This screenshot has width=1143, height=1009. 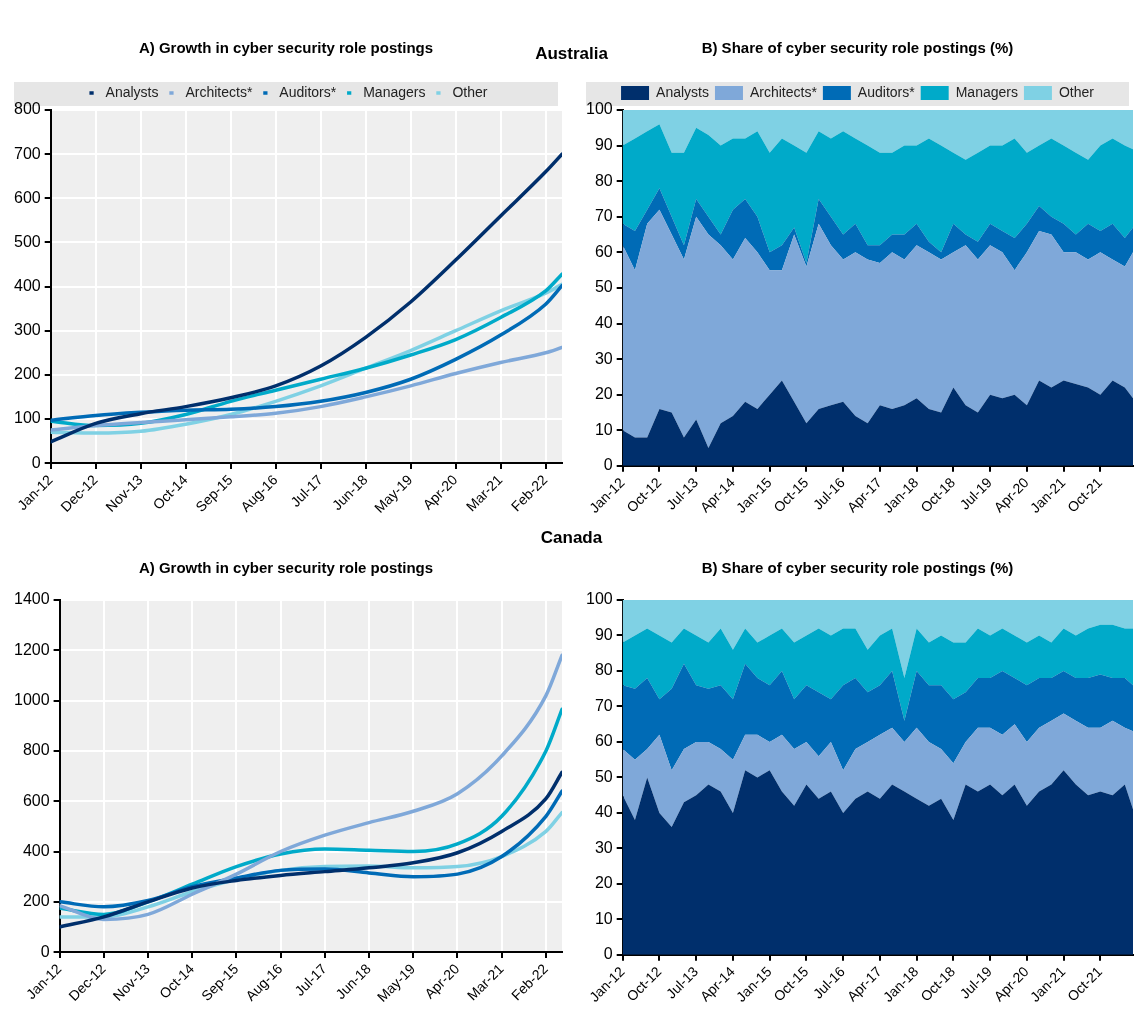 What do you see at coordinates (32, 599) in the screenshot?
I see `y-tick-label: 1400` at bounding box center [32, 599].